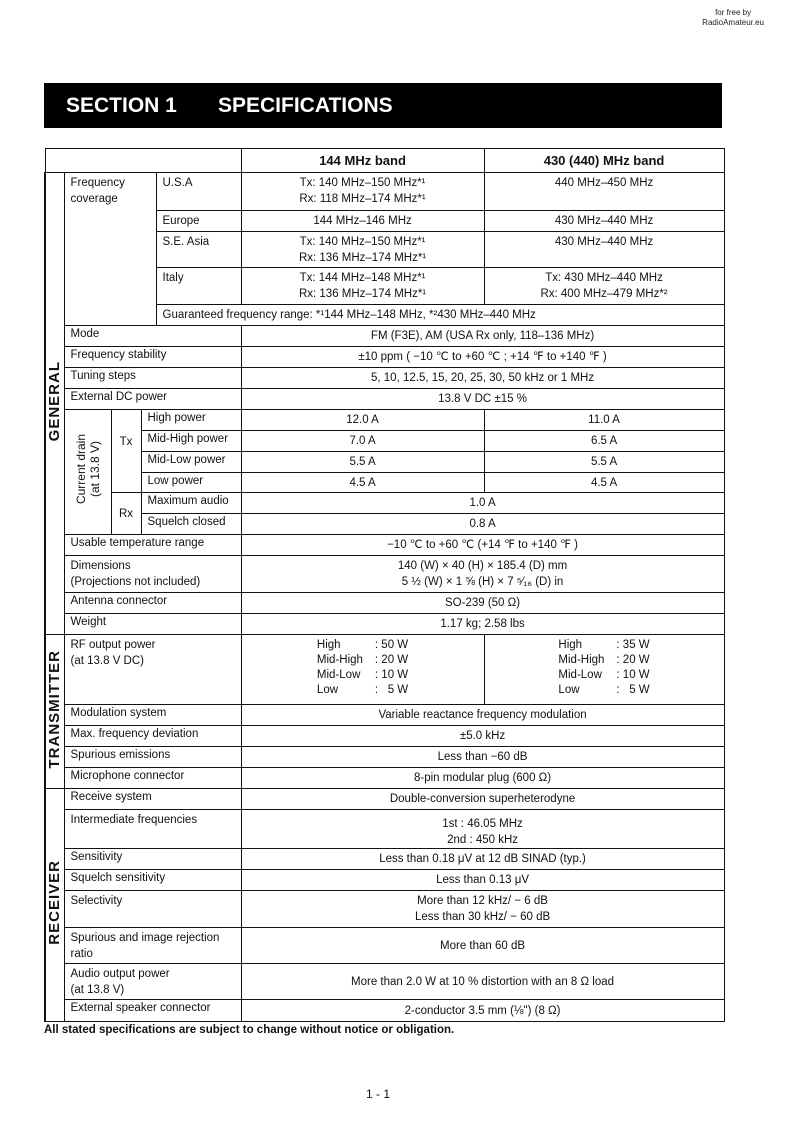  Describe the element at coordinates (604, 441) in the screenshot. I see `value-430: 6.5 A` at that location.